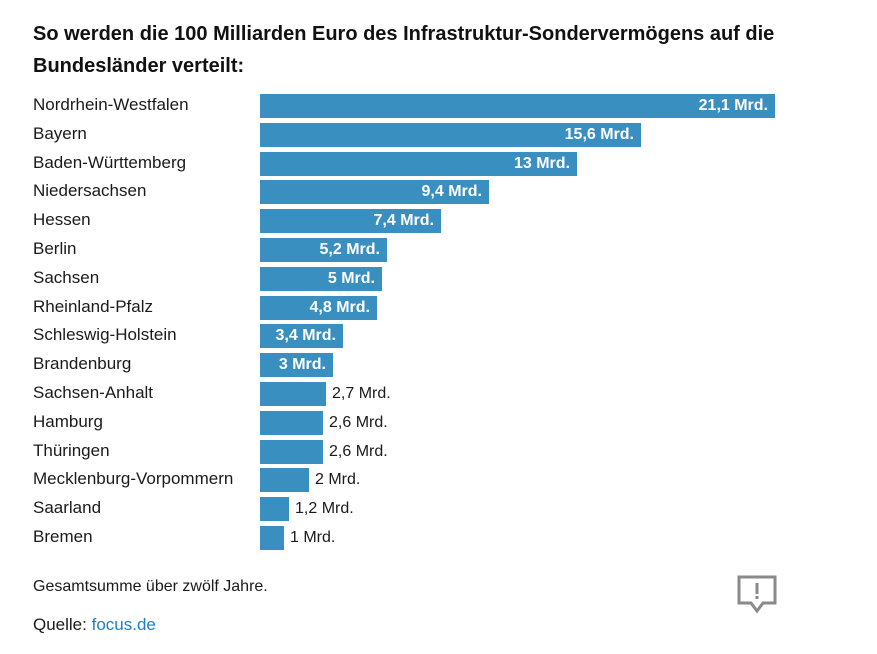 The width and height of the screenshot is (877, 654). I want to click on bar-row: Niedersachsen 9,4 Mrd., so click(438, 191).